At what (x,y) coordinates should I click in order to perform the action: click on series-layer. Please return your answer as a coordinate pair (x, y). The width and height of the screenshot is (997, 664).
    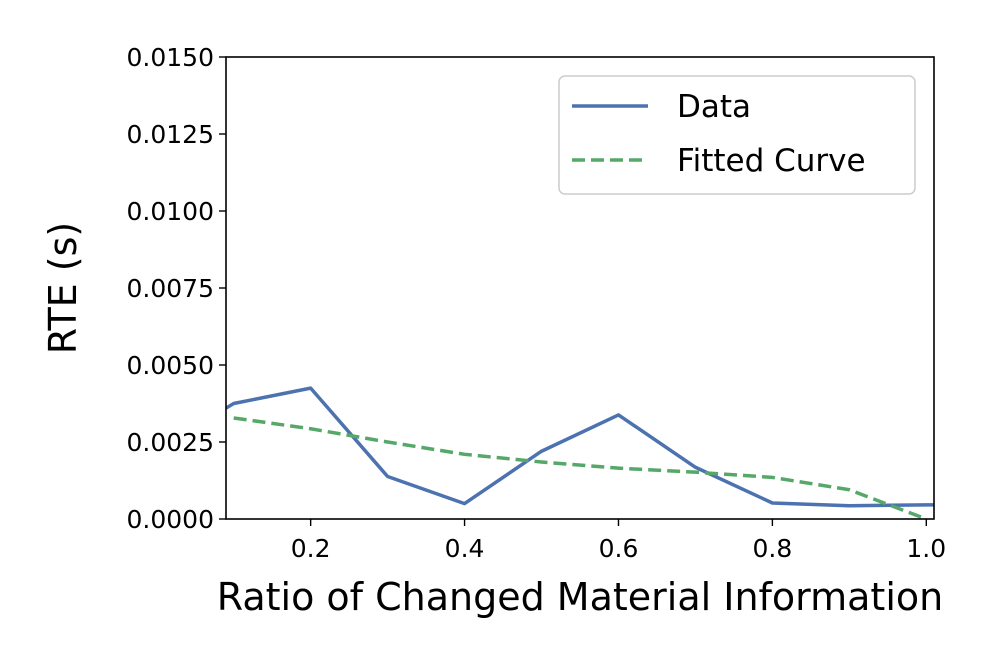
    Looking at the image, I should click on (580, 452).